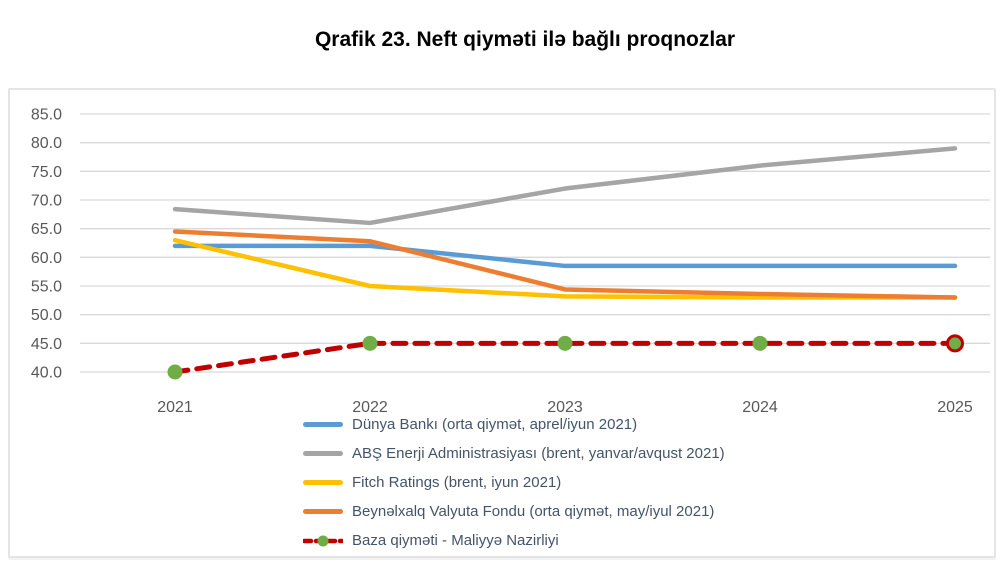 The image size is (1000, 570). I want to click on dashed-swatch-graphic, so click(323, 540).